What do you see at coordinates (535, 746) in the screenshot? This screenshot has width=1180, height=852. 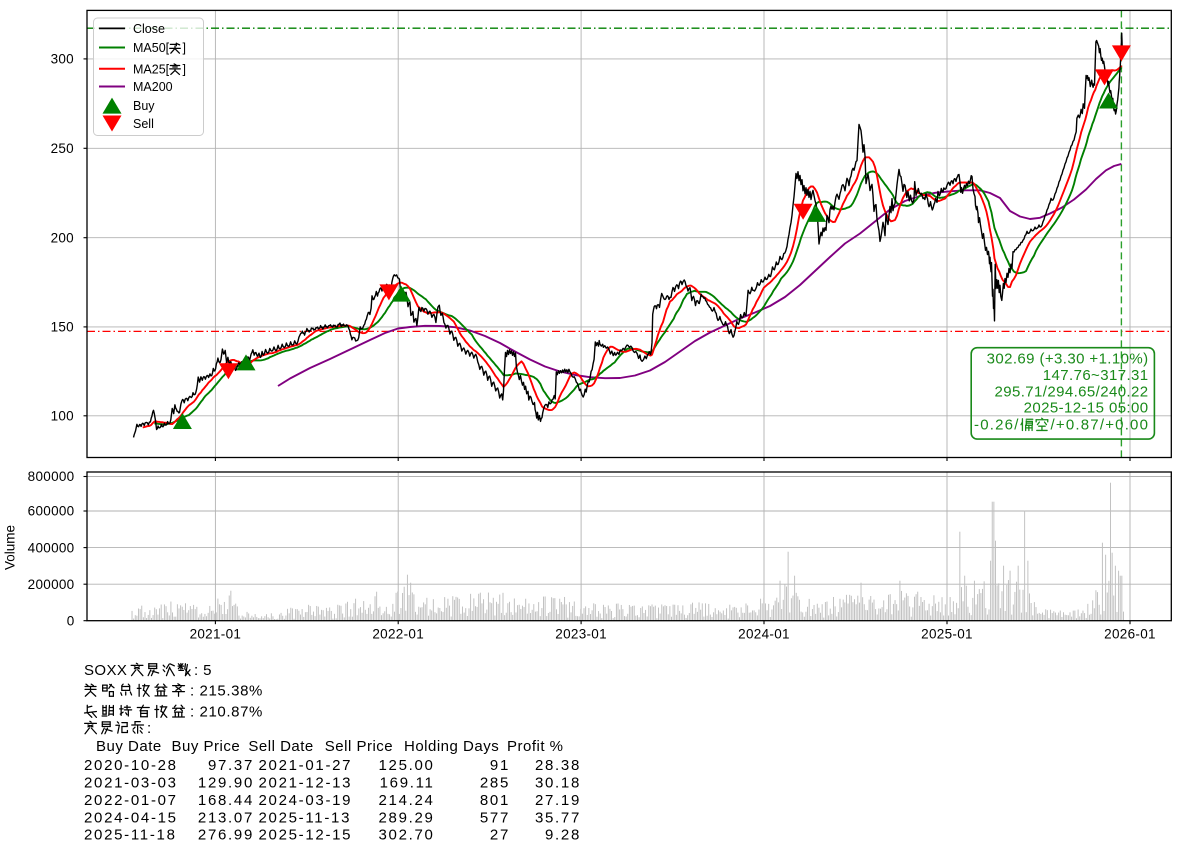 I see `svg-text: Profit %` at bounding box center [535, 746].